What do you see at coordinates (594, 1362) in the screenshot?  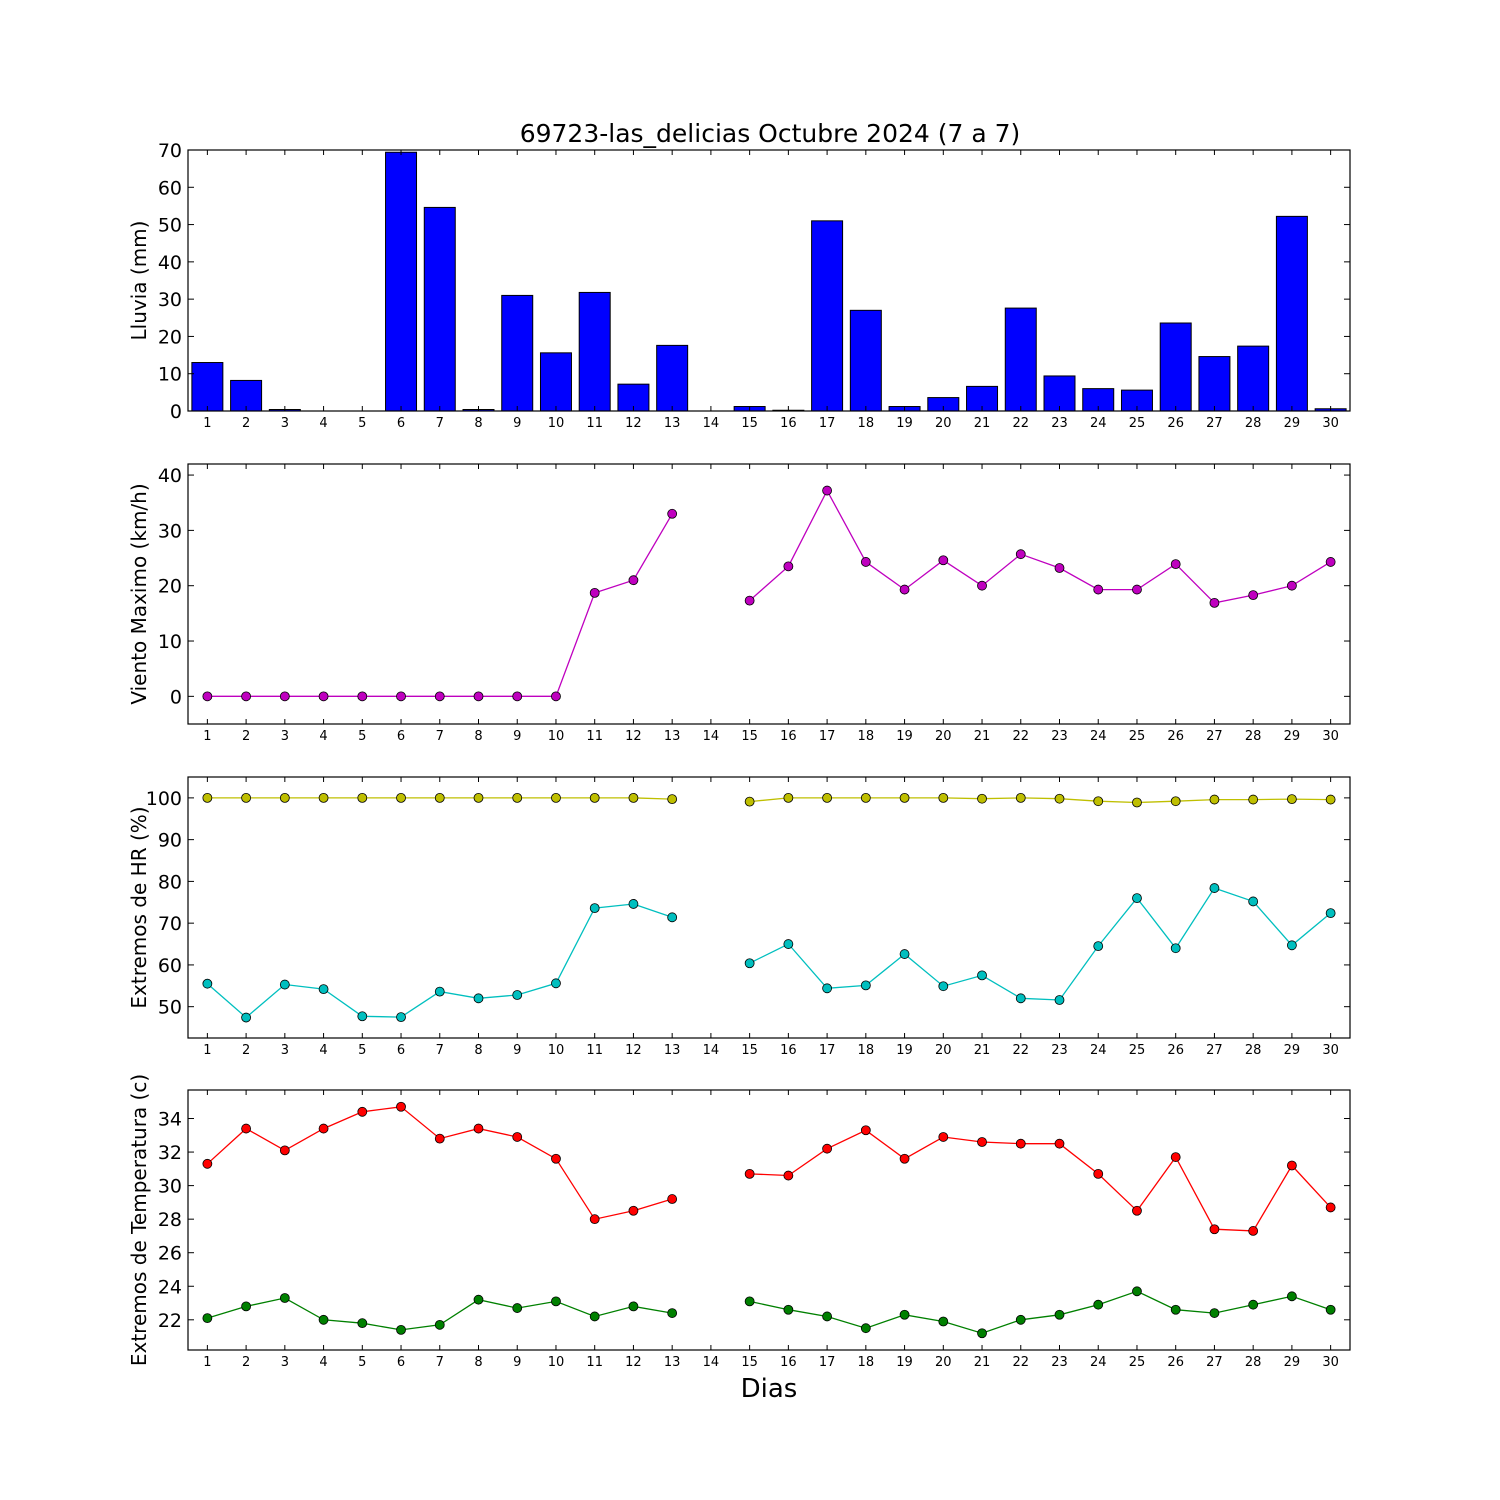 I see `xtick-label: 11` at bounding box center [594, 1362].